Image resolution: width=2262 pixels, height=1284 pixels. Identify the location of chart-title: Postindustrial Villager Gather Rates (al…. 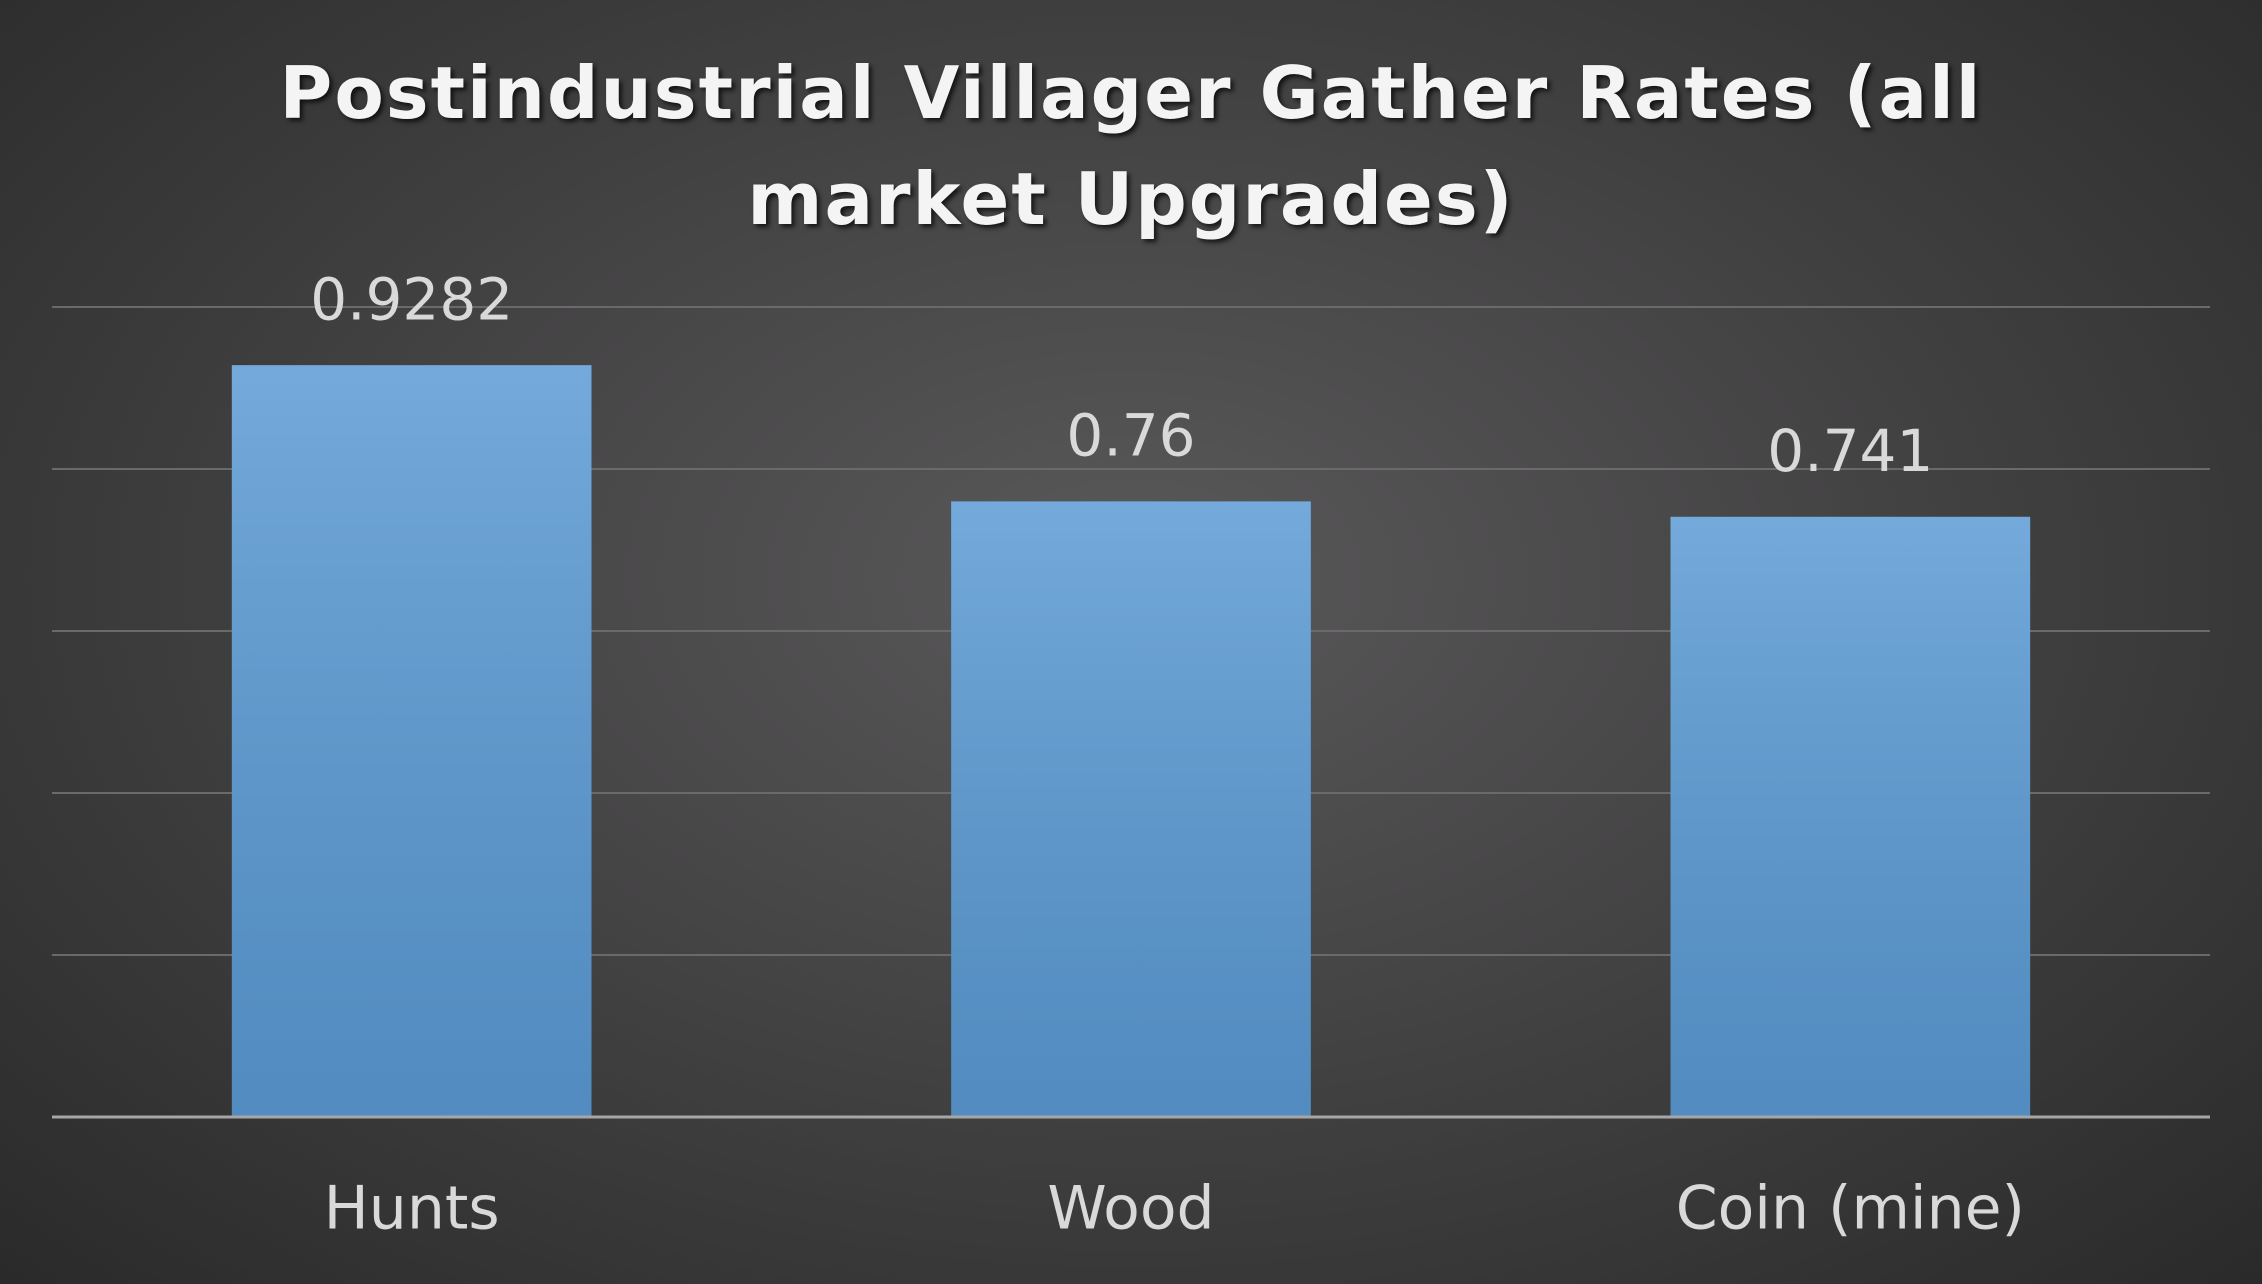
(1131, 146).